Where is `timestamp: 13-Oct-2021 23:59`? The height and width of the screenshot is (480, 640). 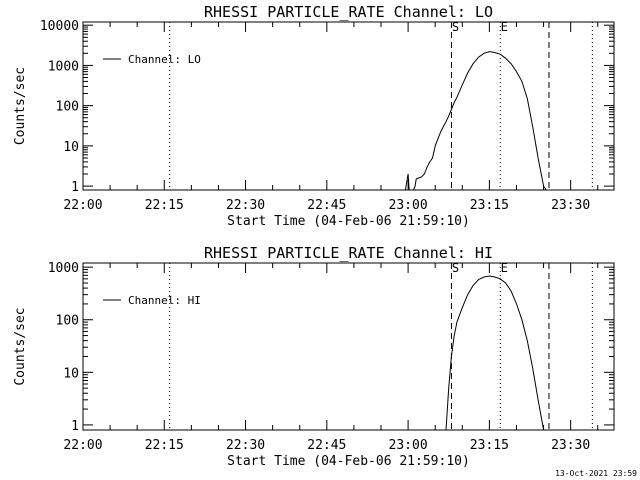
timestamp: 13-Oct-2021 23:59 is located at coordinates (596, 473).